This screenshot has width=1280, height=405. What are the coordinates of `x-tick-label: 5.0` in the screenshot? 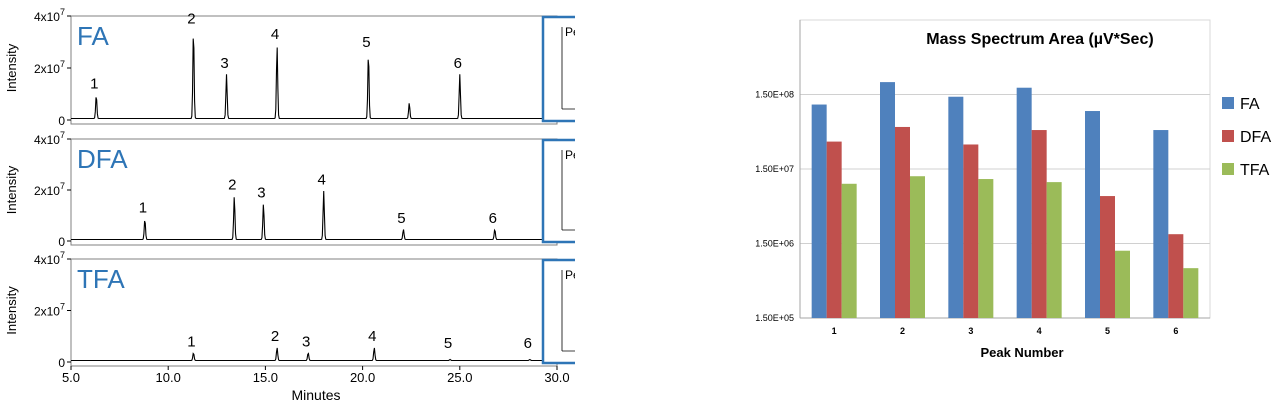 It's located at (71, 377).